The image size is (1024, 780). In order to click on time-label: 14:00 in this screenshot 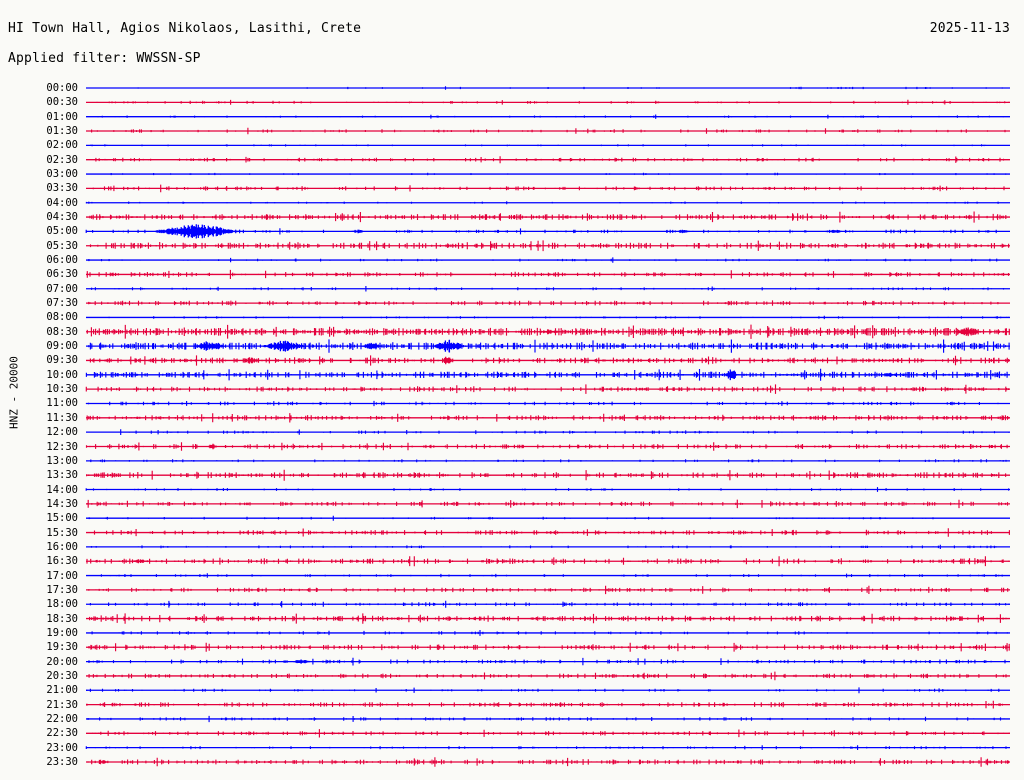, I will do `click(62, 489)`.